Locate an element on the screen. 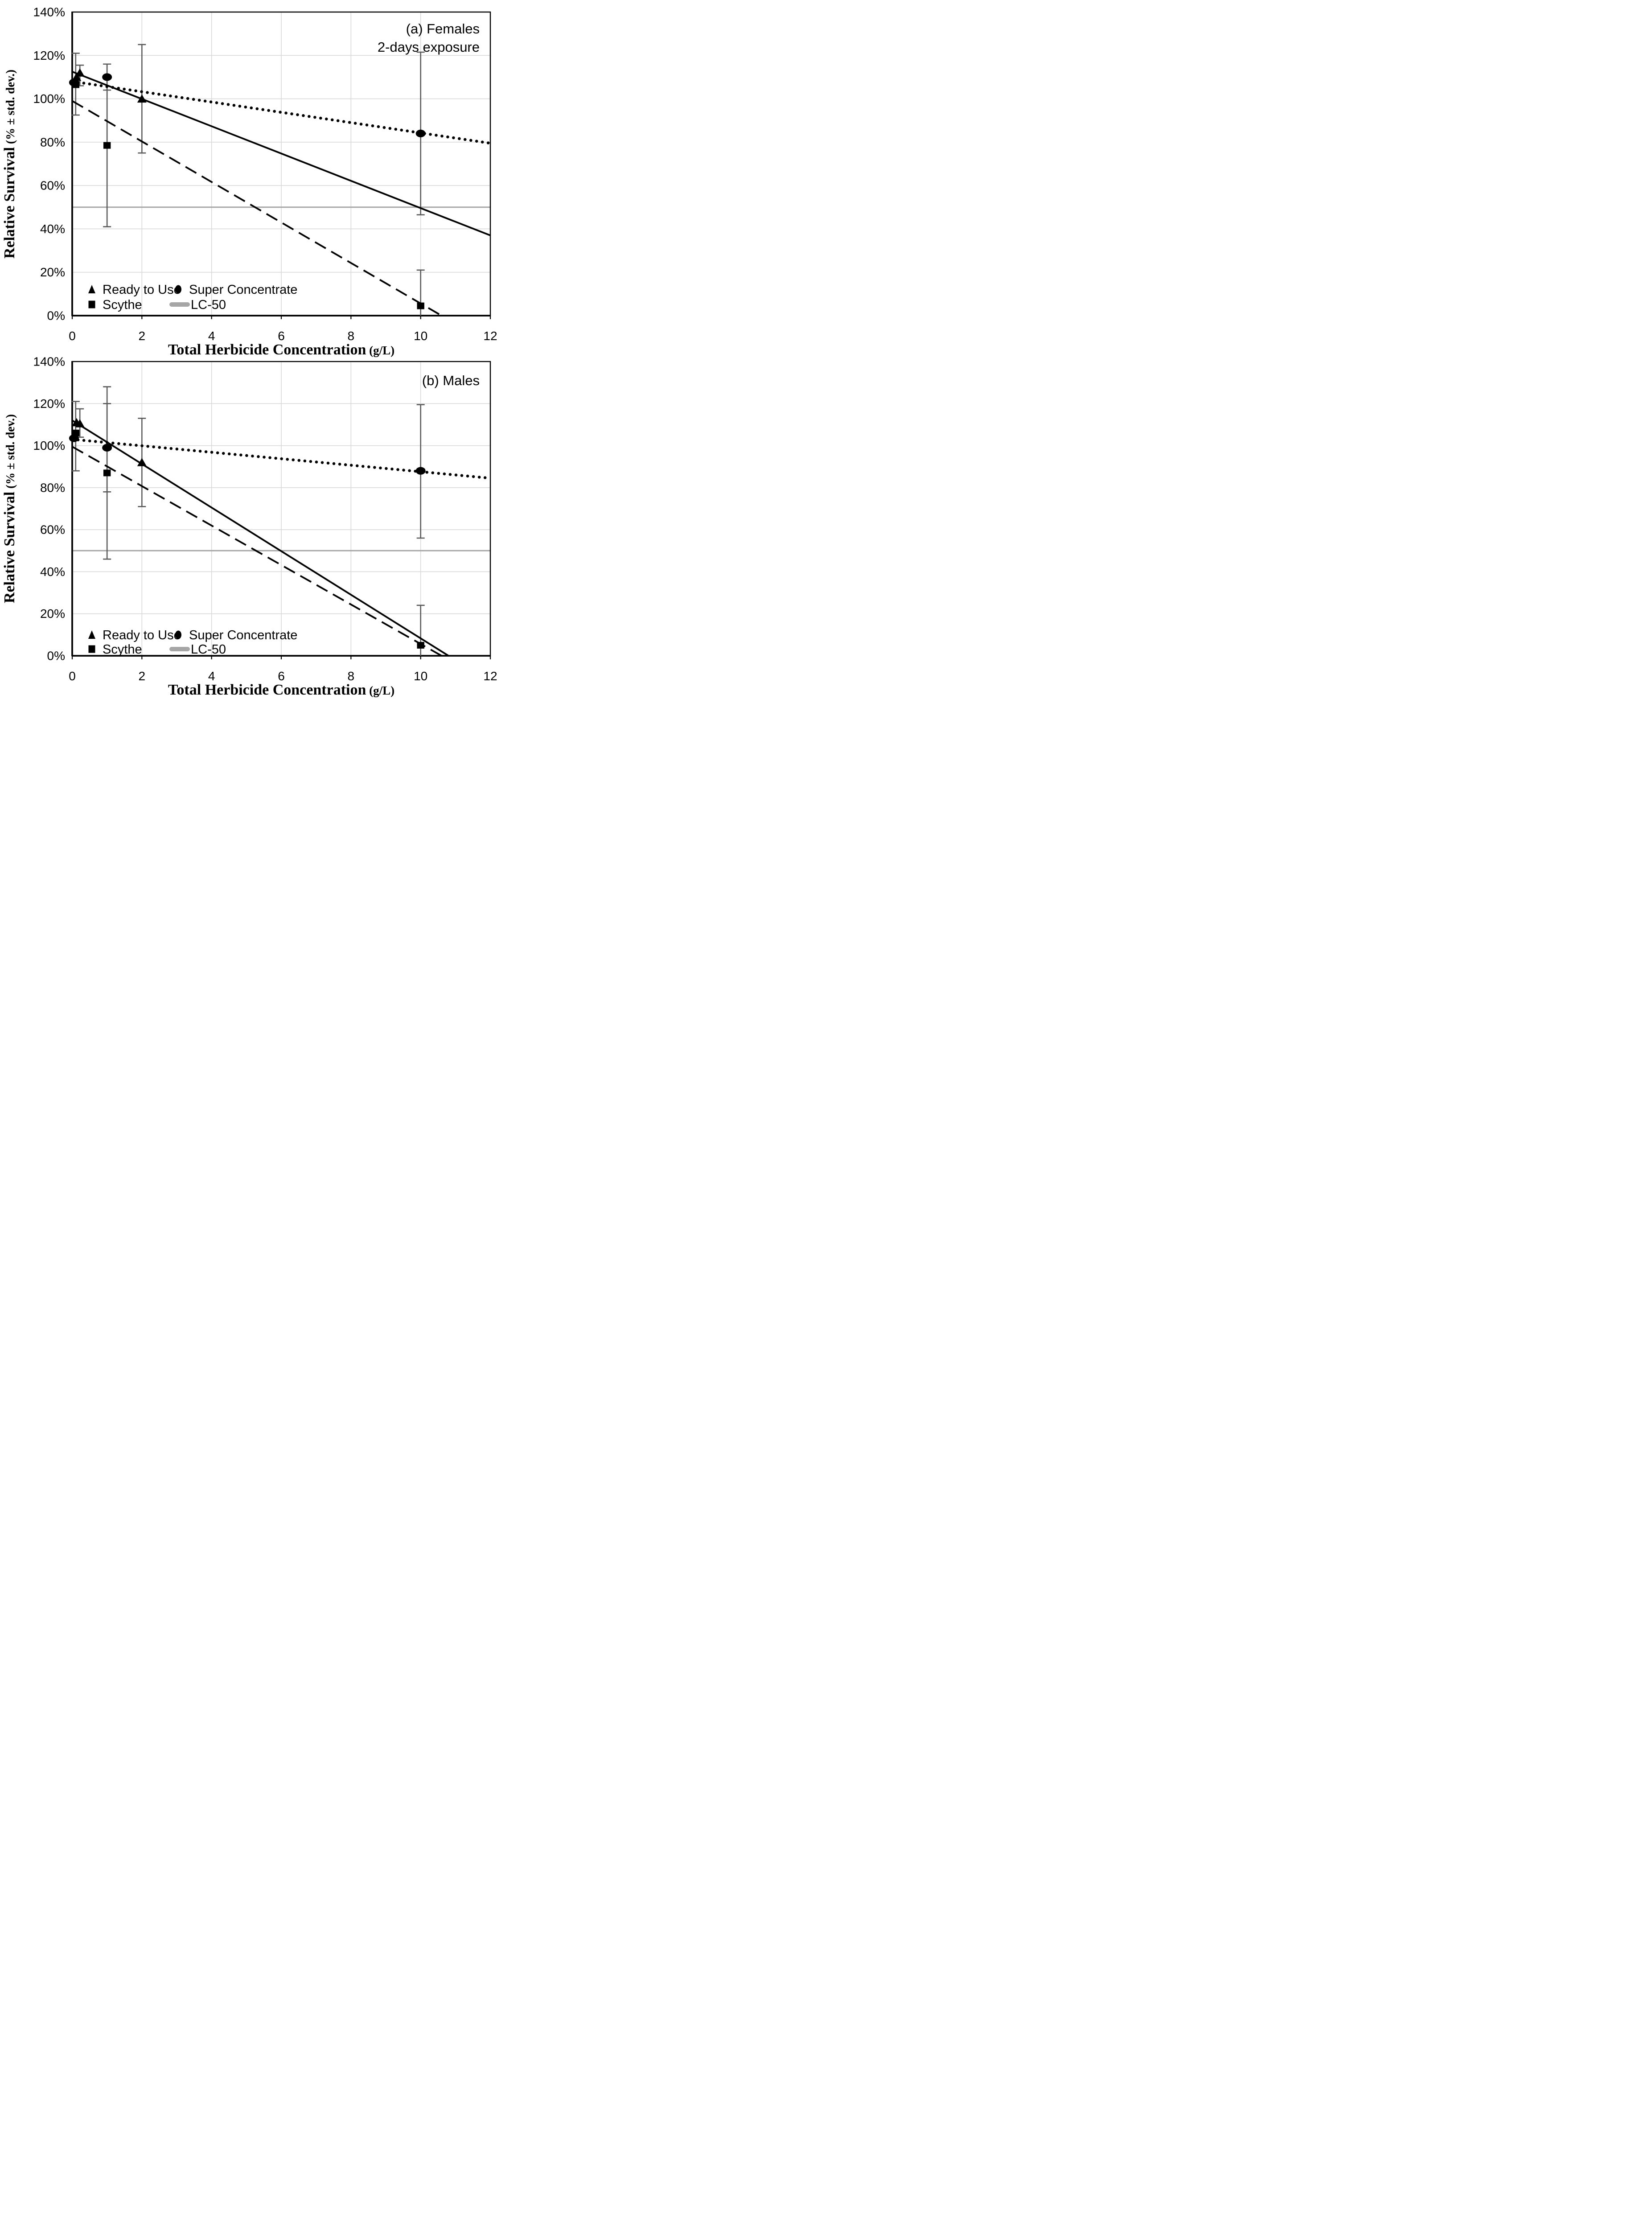  panel-title-line-1: (b) Males is located at coordinates (451, 380).